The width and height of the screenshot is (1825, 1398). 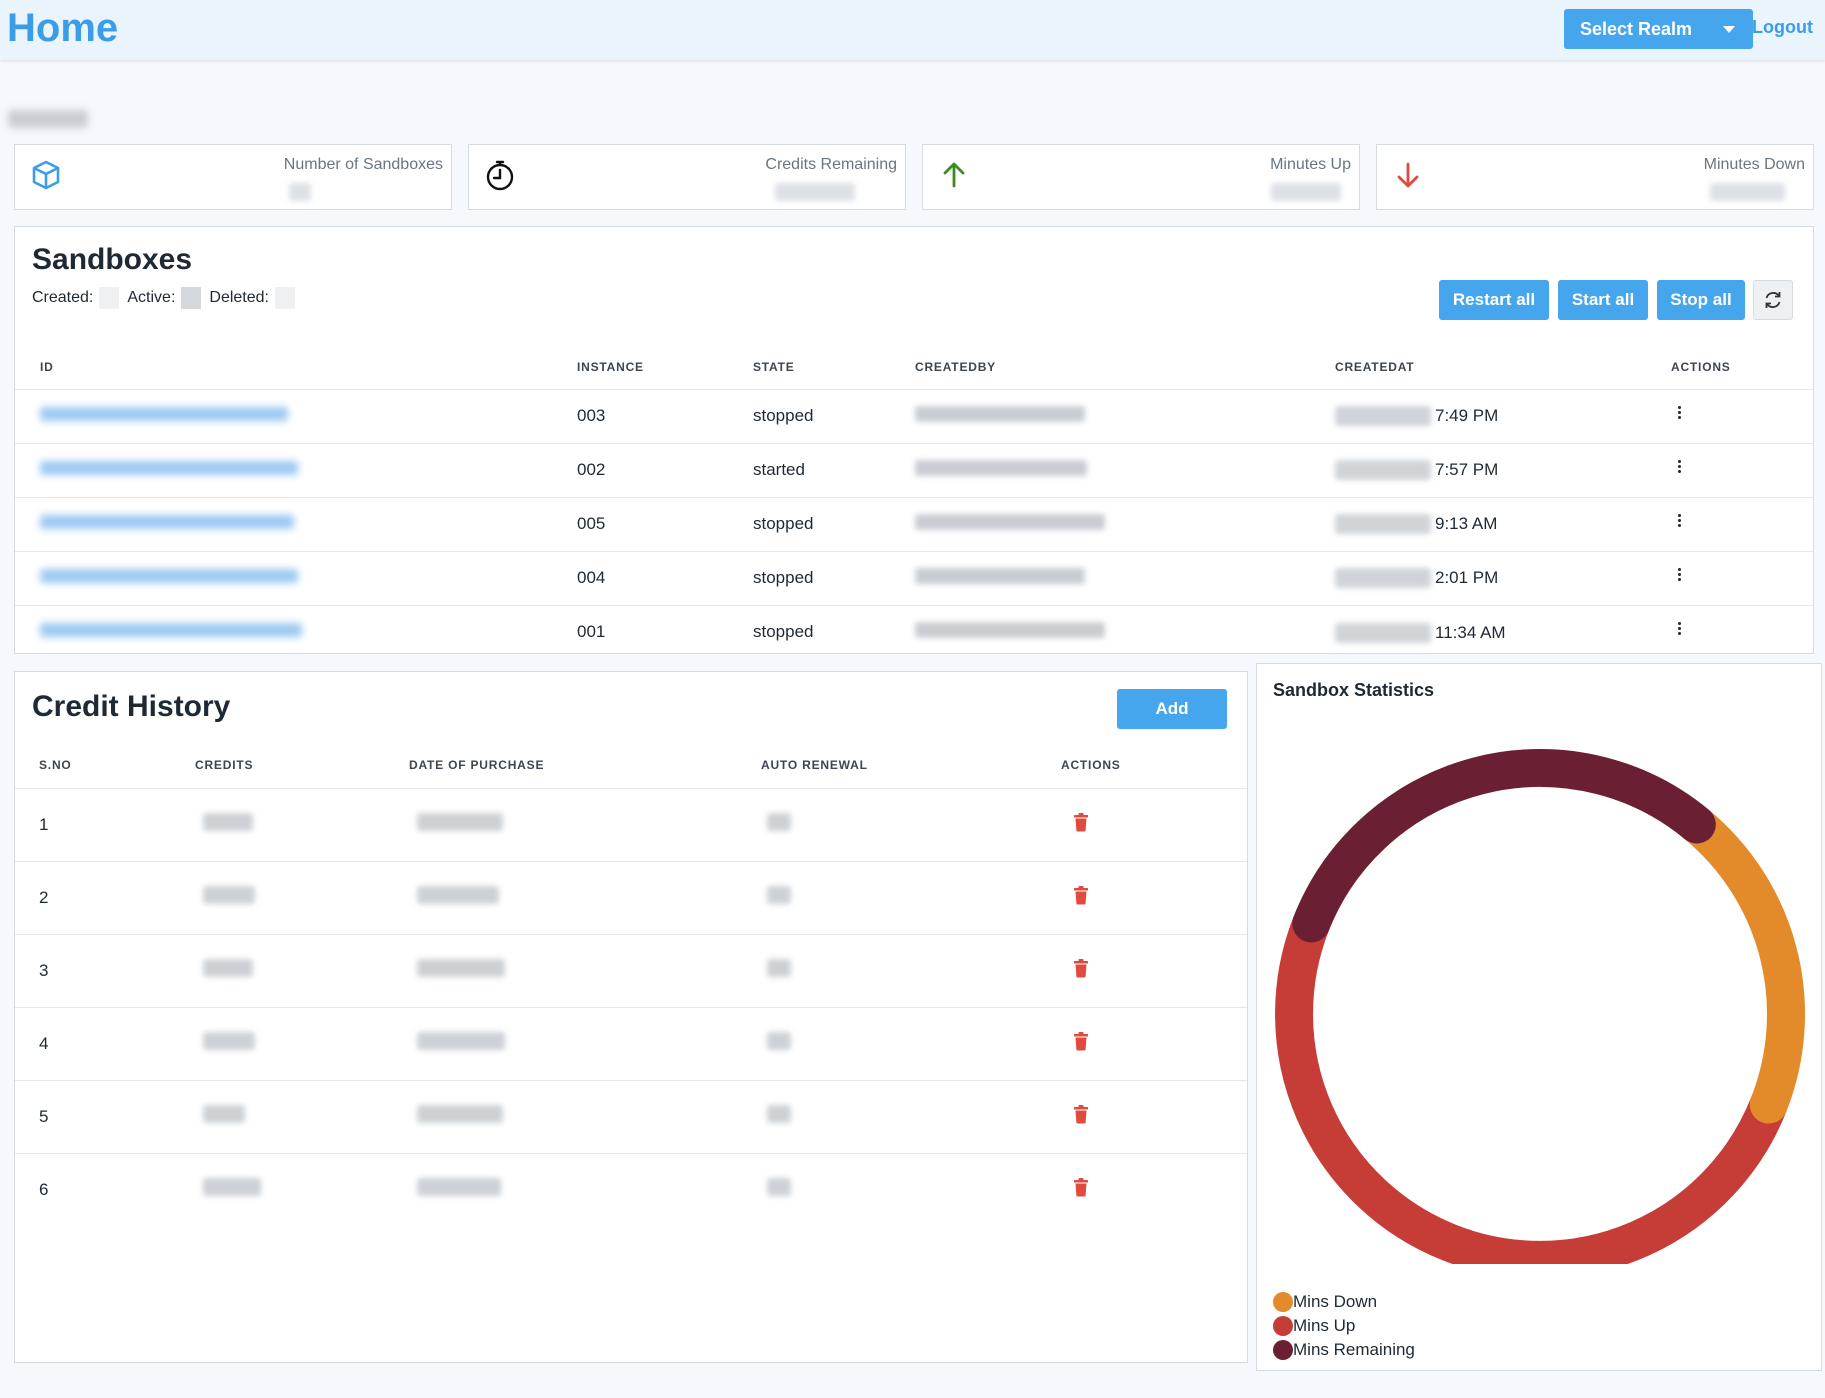 What do you see at coordinates (500, 175) in the screenshot?
I see `stopwatch-icon` at bounding box center [500, 175].